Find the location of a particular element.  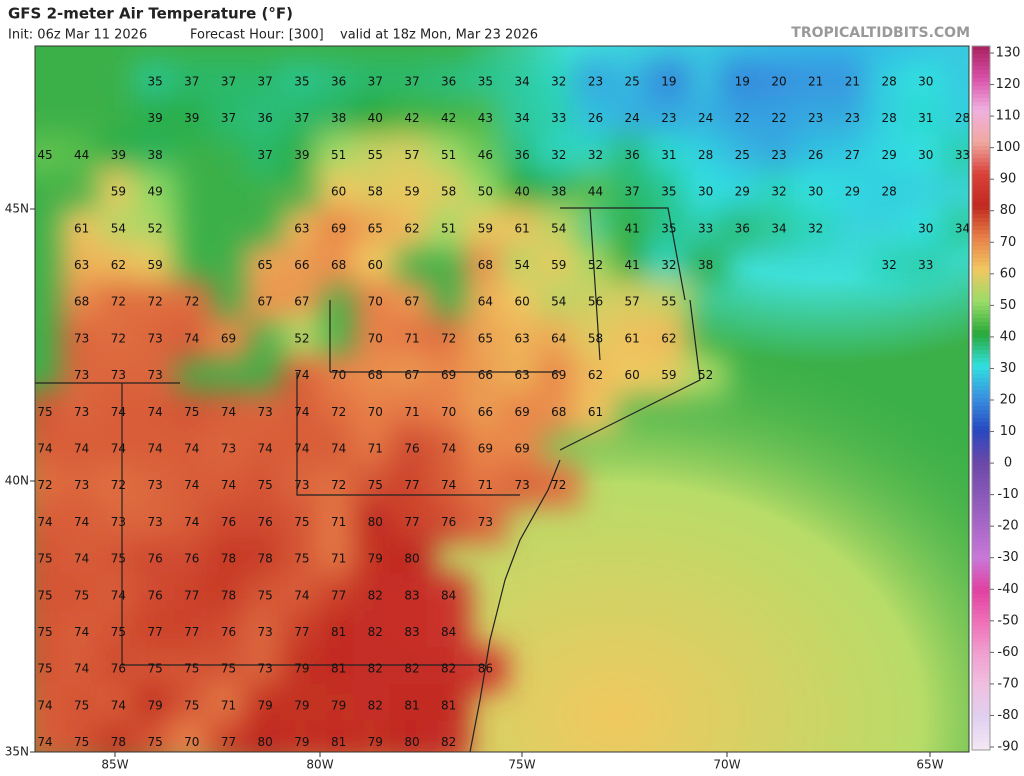

init: Init: 06z Mar 11 2026 is located at coordinates (77, 35).